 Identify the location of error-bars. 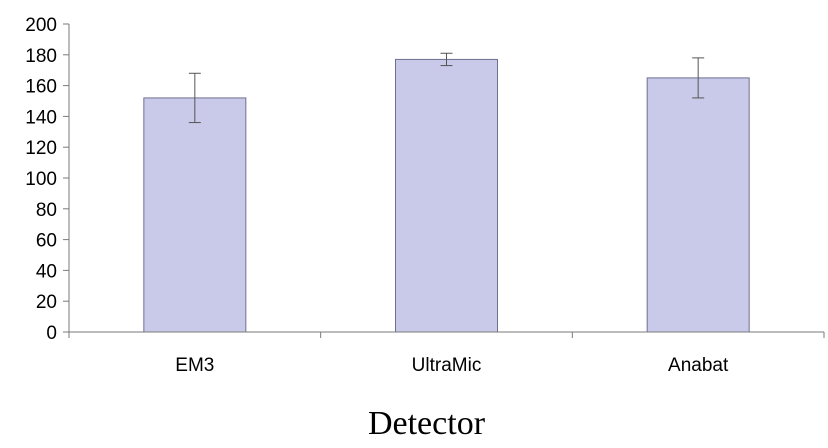
(446, 88).